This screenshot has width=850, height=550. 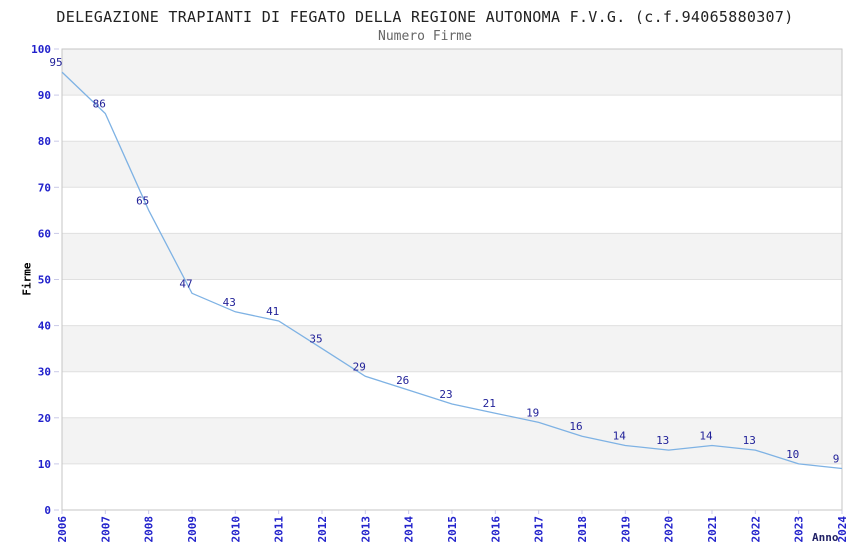 I want to click on y-tick-label: 70, so click(x=44, y=187).